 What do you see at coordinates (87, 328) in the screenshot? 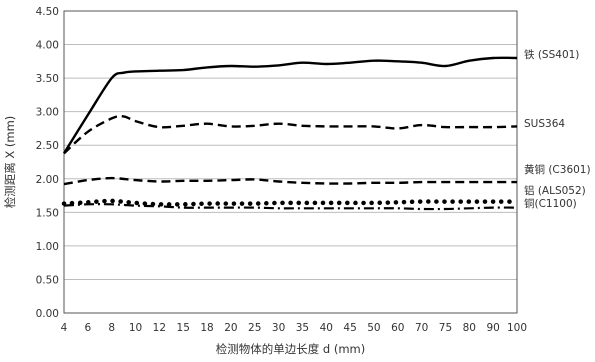
I see `x-tick-label-1: 6` at bounding box center [87, 328].